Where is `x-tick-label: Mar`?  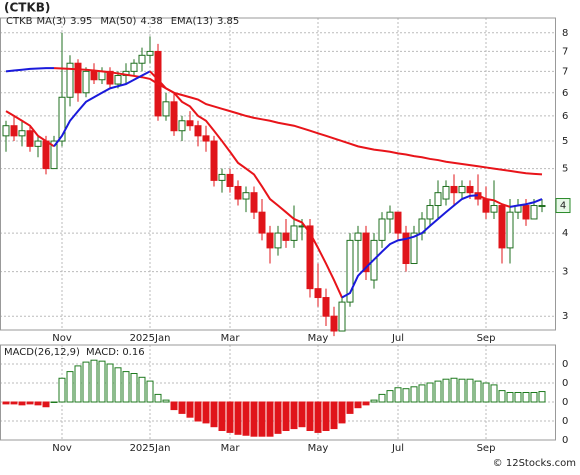
x-tick-label: Mar is located at coordinates (231, 338).